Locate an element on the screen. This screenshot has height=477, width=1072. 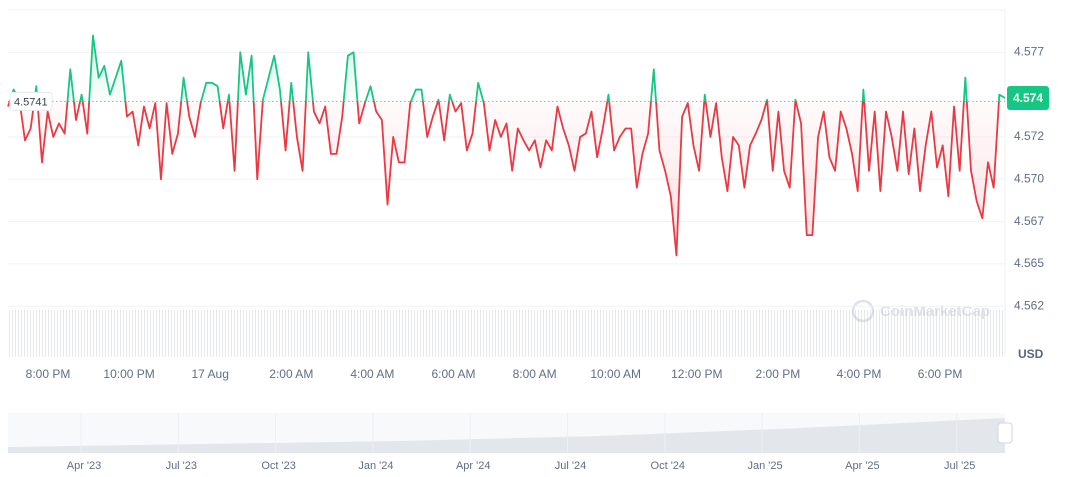
x-tick-label: 17 Aug is located at coordinates (210, 374).